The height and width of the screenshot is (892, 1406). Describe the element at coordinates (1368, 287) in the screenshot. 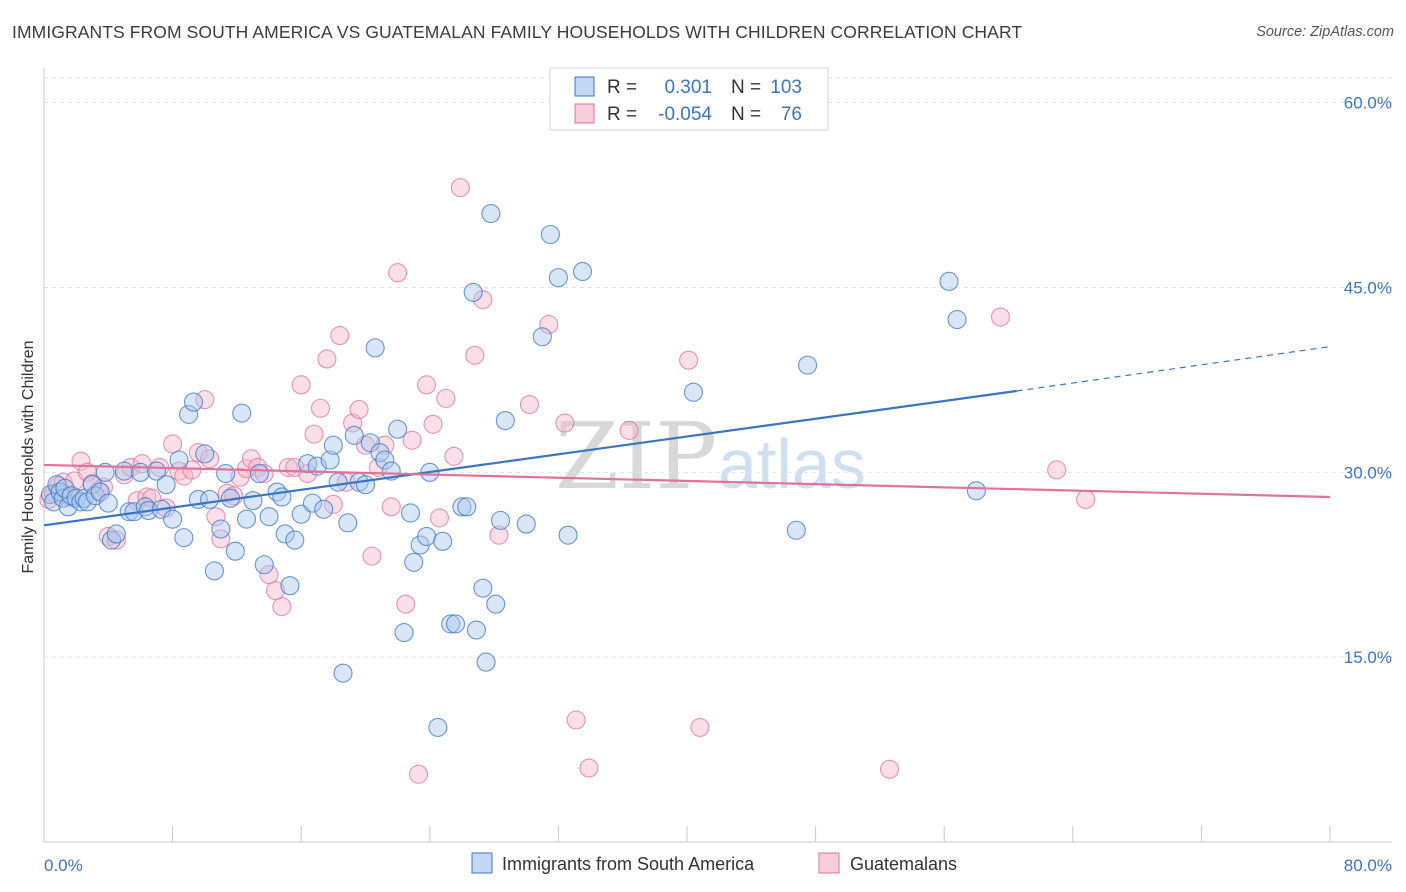

I see `y-tick-label-45: 45.0%` at that location.